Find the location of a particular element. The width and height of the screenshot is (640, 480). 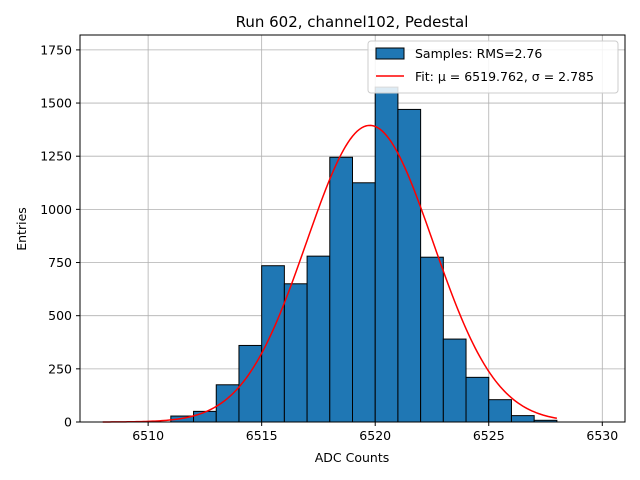

x-tick-label: 6525 is located at coordinates (489, 435).